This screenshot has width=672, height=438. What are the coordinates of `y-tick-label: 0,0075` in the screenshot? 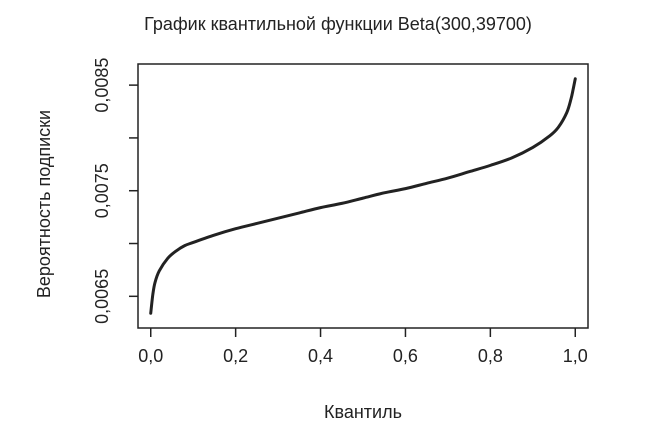 It's located at (102, 190).